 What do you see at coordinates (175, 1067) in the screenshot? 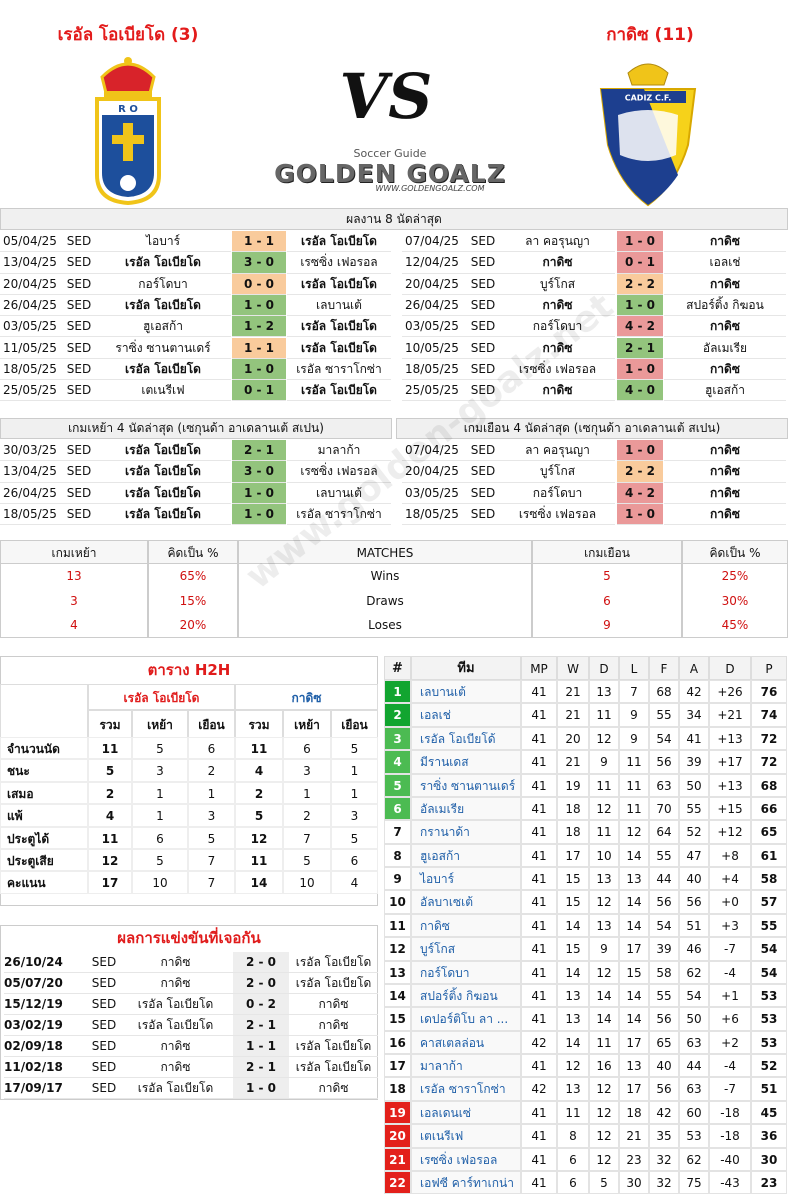
I see `home-team: กาดิซ` at bounding box center [175, 1067].